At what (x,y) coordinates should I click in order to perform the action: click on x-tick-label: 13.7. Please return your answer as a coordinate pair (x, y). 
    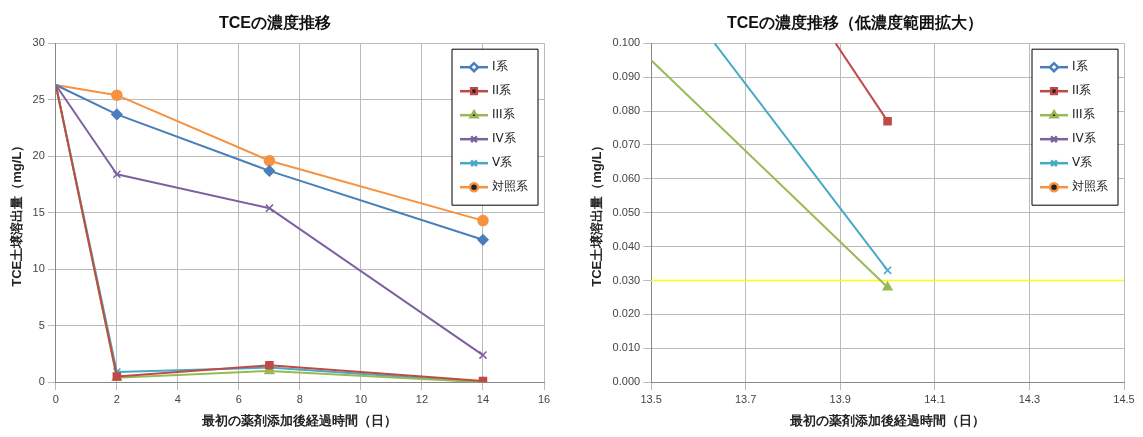
    Looking at the image, I should click on (745, 398).